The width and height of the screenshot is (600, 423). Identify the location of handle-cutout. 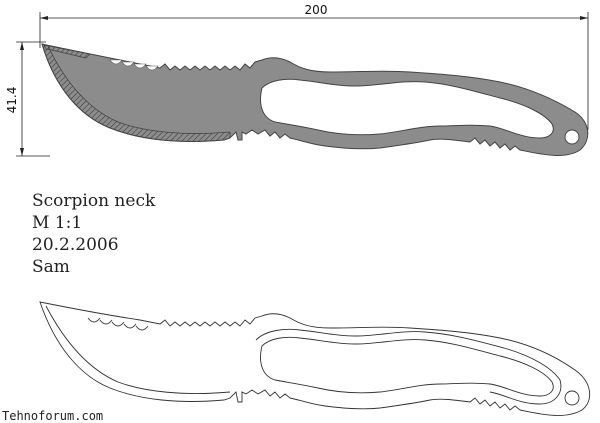
(407, 108).